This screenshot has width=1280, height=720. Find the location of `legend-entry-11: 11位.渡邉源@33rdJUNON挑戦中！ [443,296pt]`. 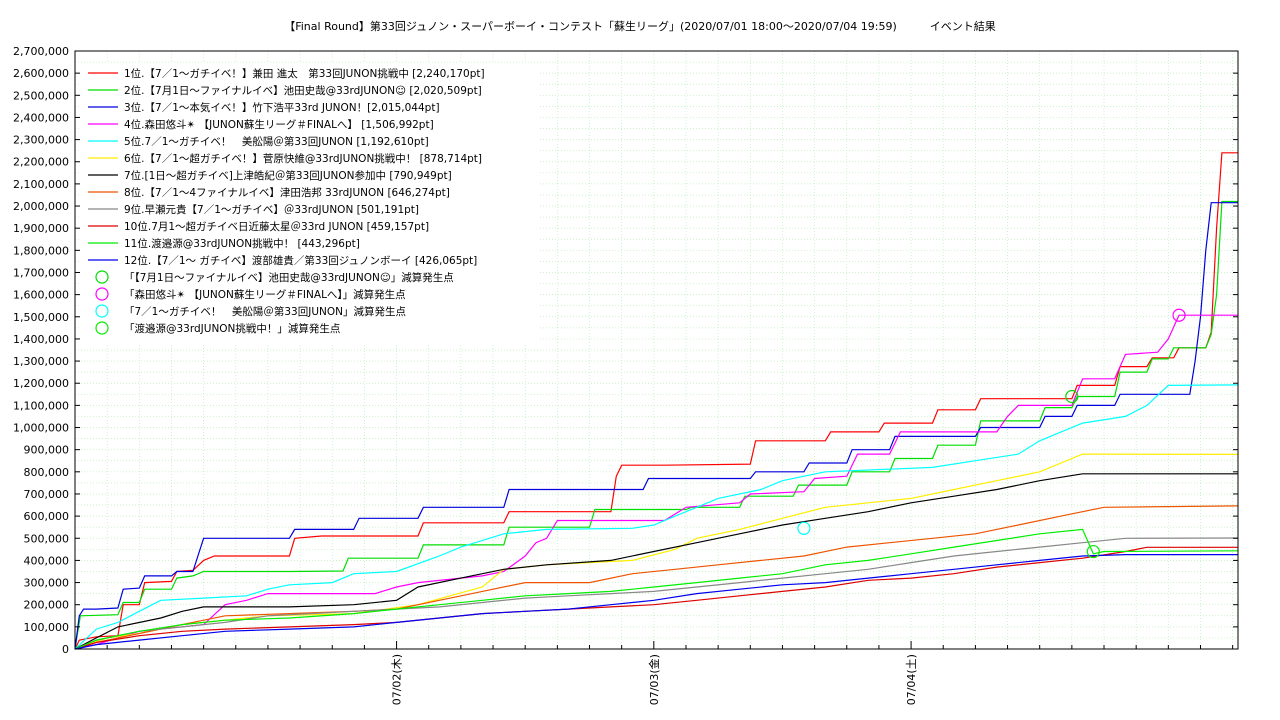

legend-entry-11: 11位.渡邉源@33rdJUNON挑戦中！ [443,296pt] is located at coordinates (242, 243).